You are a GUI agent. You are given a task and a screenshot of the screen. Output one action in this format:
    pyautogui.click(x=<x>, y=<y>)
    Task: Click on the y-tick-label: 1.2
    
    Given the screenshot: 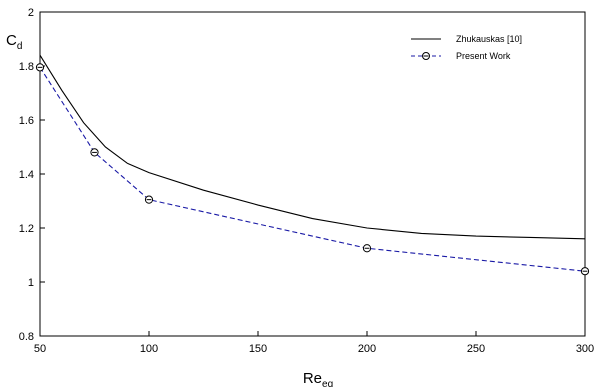 What is the action you would take?
    pyautogui.click(x=26, y=229)
    